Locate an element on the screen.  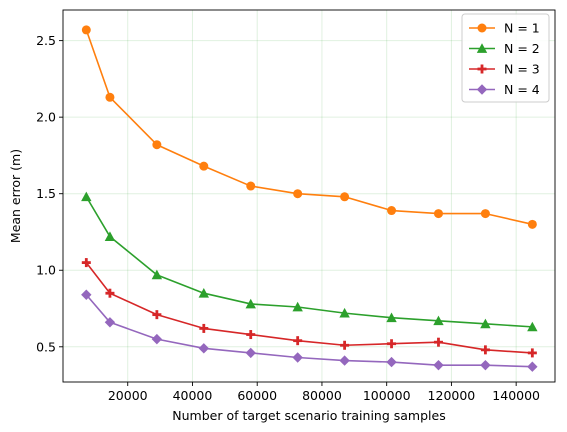
legend-item: N = 1 is located at coordinates (504, 28).